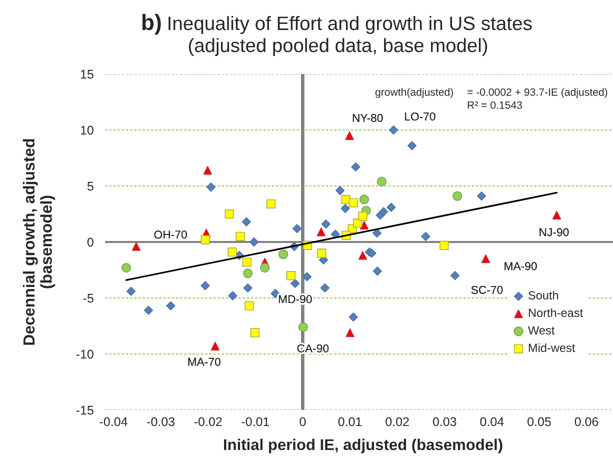 This screenshot has height=458, width=613. I want to click on annotation: R² = 0.1543, so click(495, 105).